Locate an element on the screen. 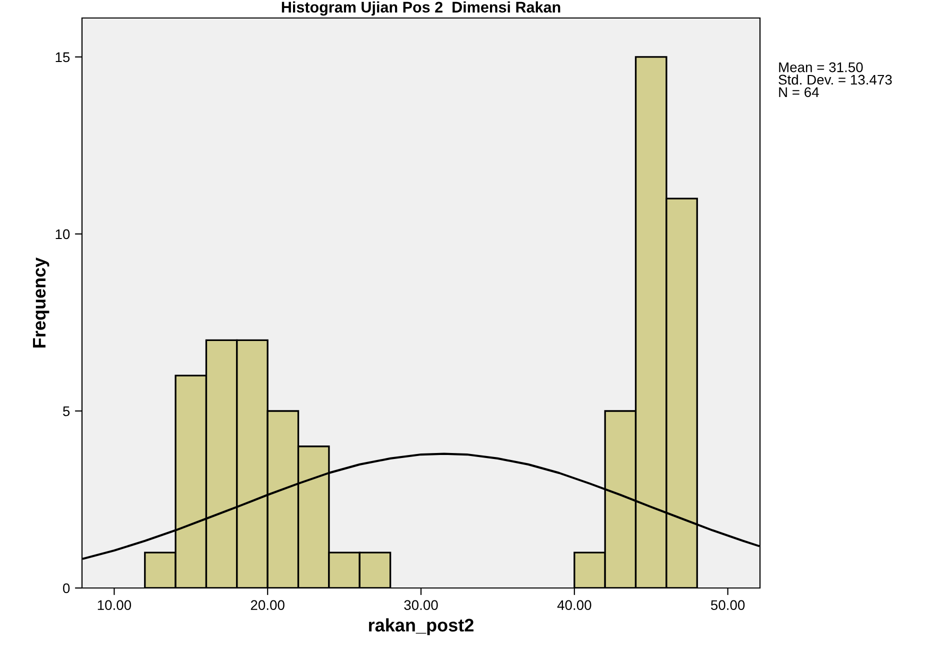 This screenshot has width=934, height=655. chart-title: Histogram Ujian Pos 2 Dimensi Rakan is located at coordinates (421, 8).